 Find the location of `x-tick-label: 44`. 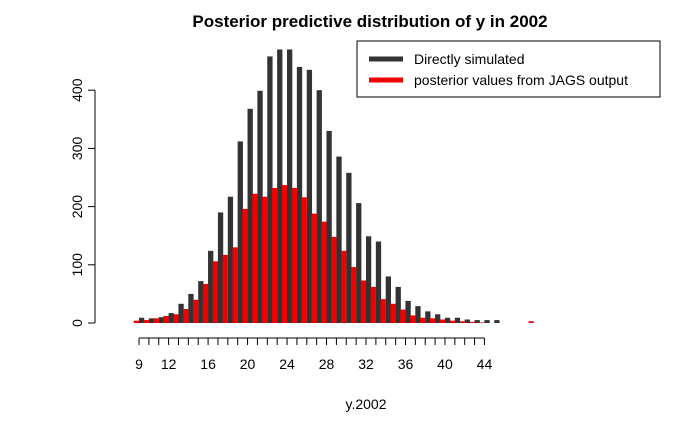

x-tick-label: 44 is located at coordinates (485, 364).